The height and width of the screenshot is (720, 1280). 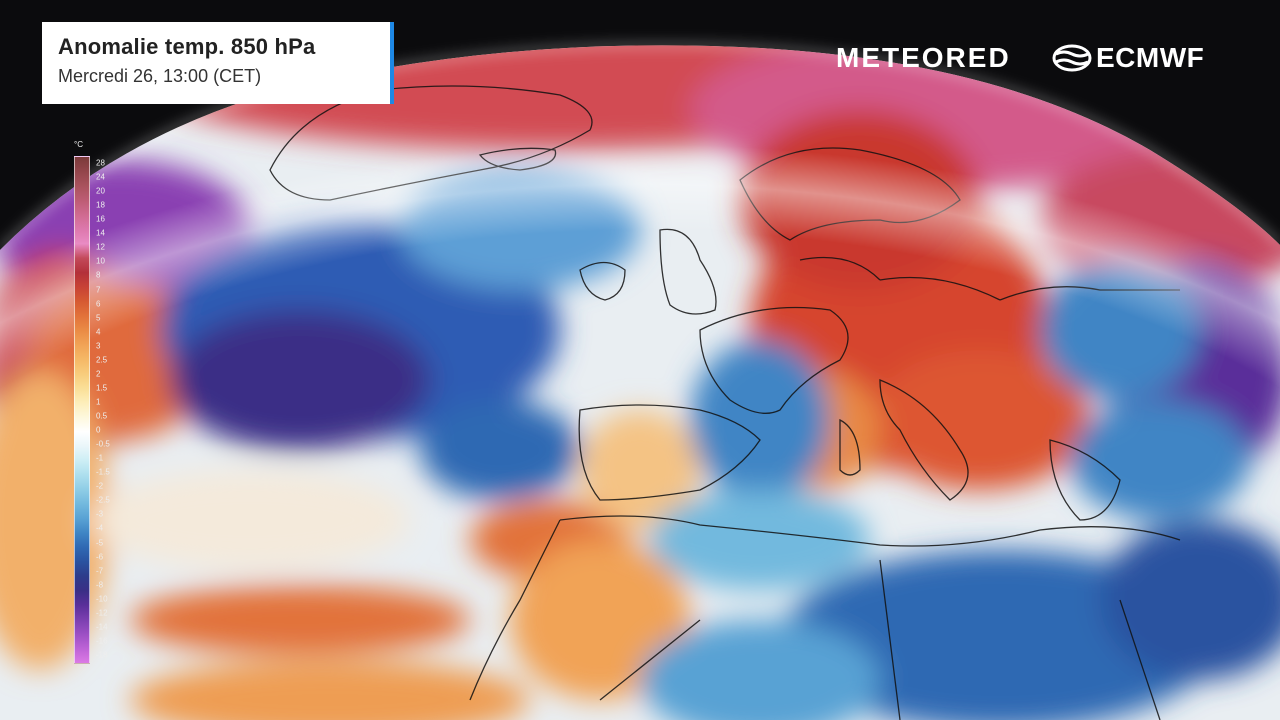 What do you see at coordinates (100, 514) in the screenshot?
I see `legend-tick-label: -3` at bounding box center [100, 514].